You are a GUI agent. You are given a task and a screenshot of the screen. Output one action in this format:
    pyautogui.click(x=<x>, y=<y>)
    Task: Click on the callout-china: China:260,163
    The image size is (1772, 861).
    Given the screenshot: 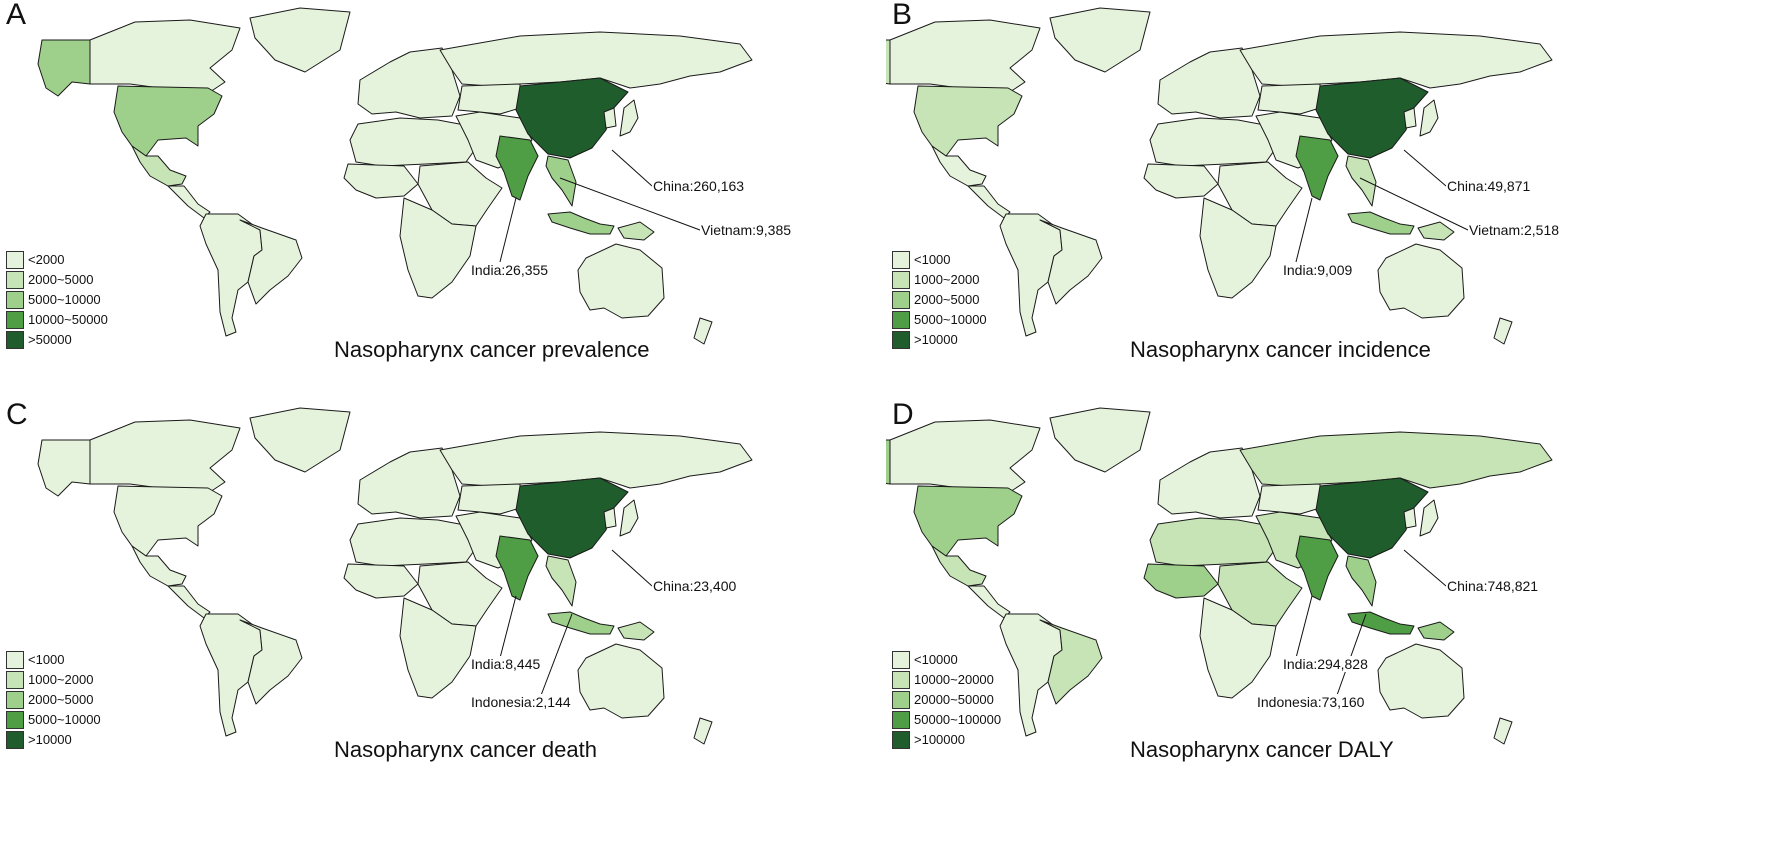 What is the action you would take?
    pyautogui.click(x=699, y=186)
    